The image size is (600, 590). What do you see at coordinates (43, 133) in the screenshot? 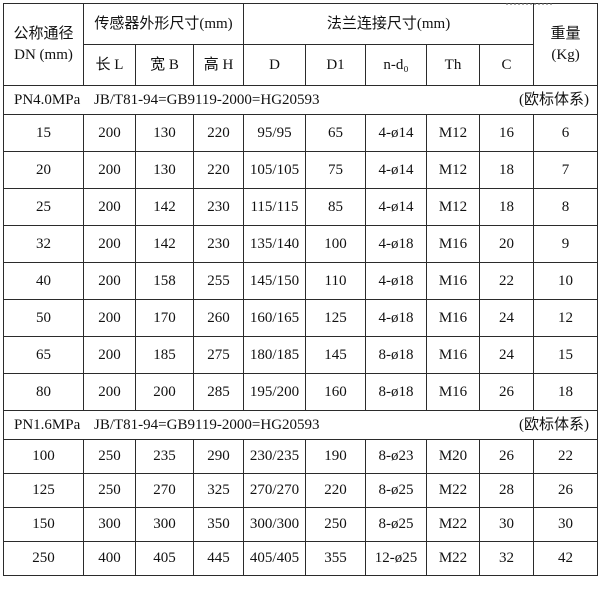
I see `cell-dn: 15` at bounding box center [43, 133].